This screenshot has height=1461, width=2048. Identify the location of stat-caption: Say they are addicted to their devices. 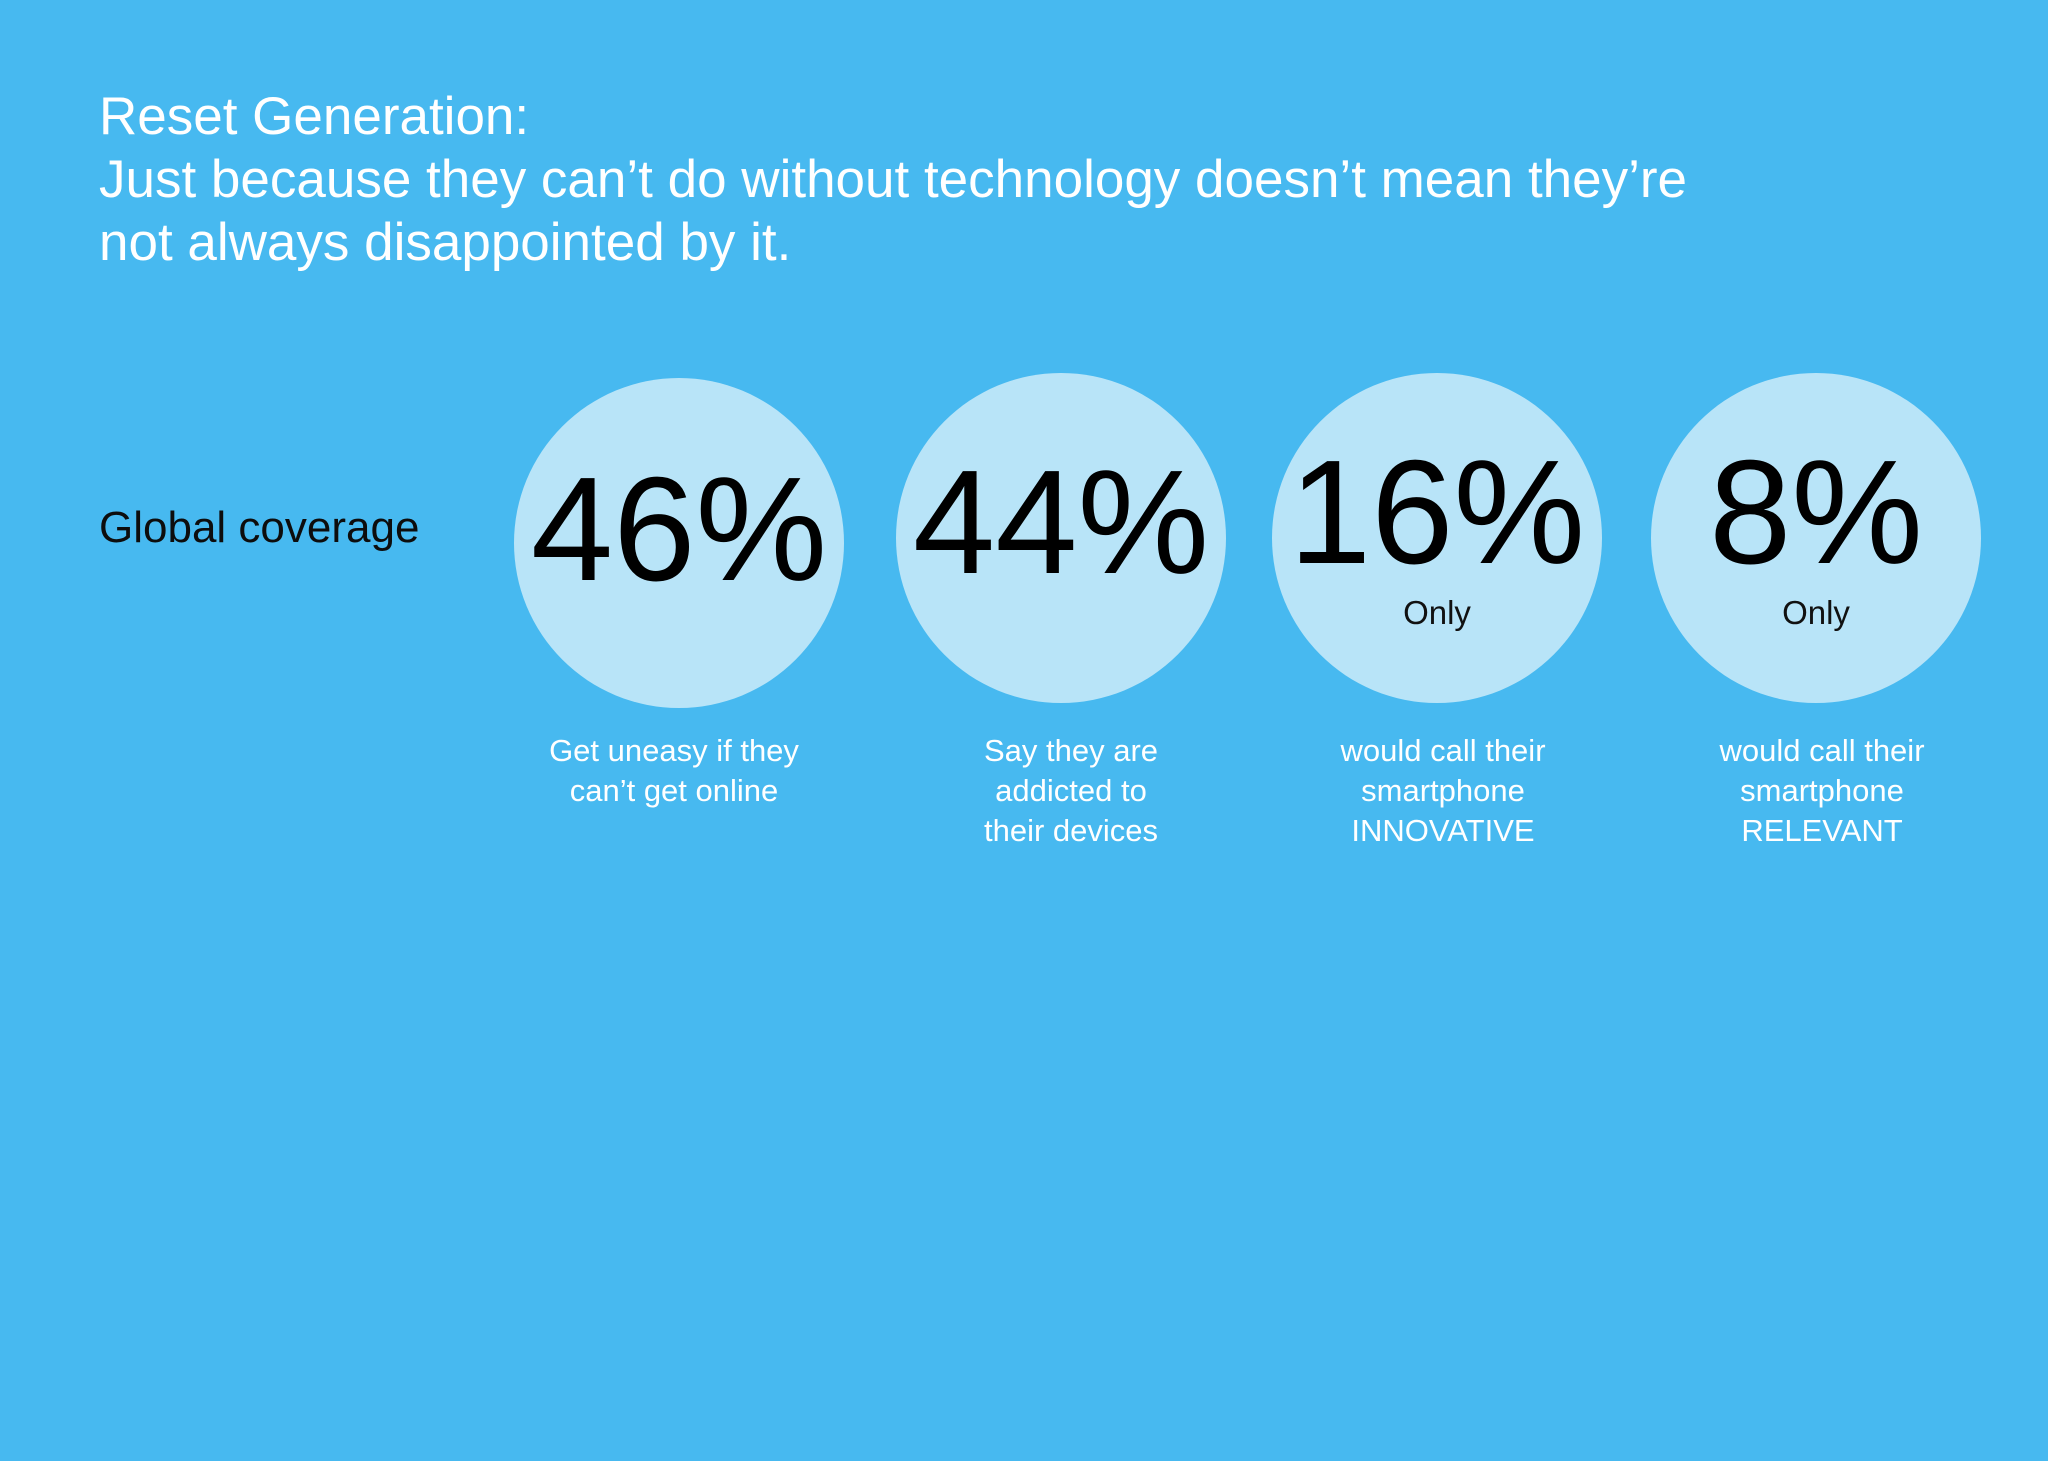
(1071, 791).